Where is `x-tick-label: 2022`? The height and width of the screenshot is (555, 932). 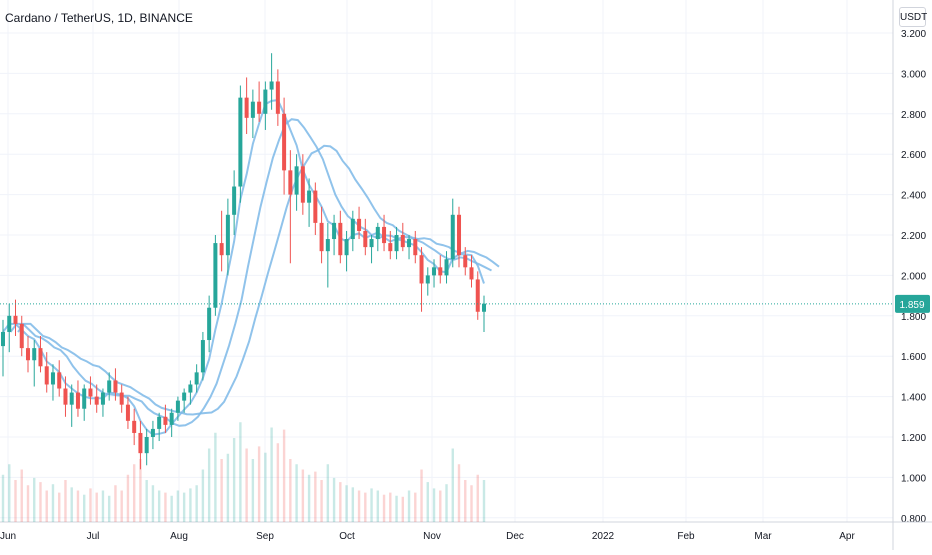
x-tick-label: 2022 is located at coordinates (603, 536).